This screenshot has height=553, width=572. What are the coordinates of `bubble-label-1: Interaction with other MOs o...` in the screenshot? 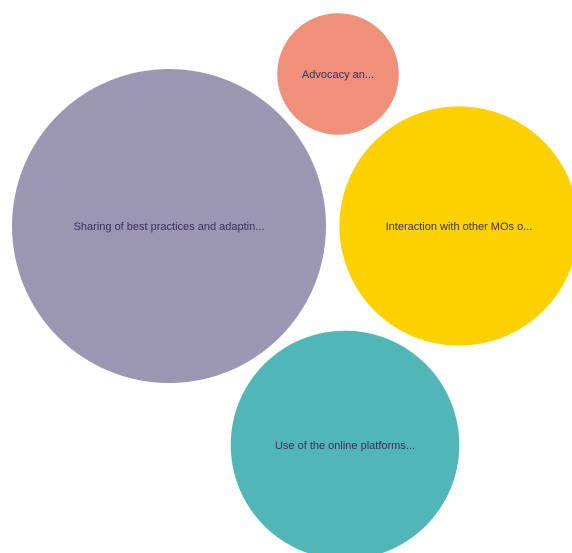 It's located at (459, 227).